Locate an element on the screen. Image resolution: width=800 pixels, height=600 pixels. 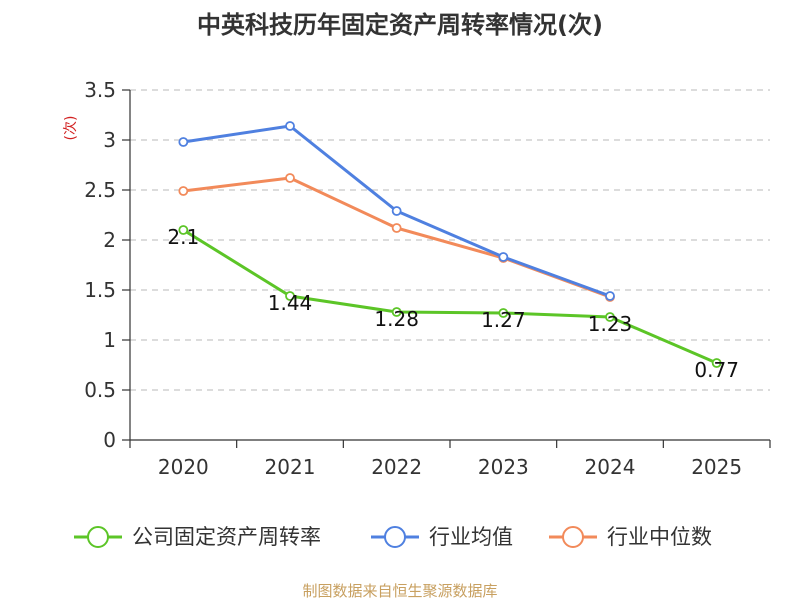
legend-item: 行业中位数 is located at coordinates (630, 537).